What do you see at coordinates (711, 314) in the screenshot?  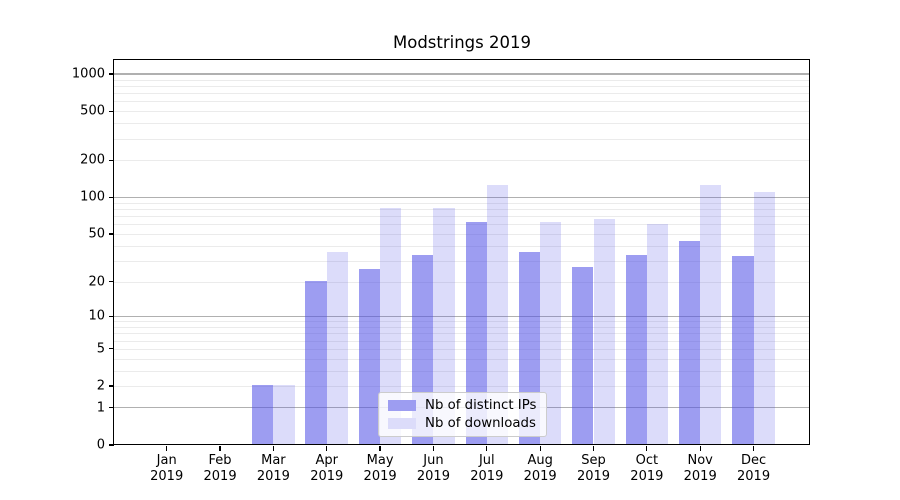 I see `bar-downloads-nov-2019` at bounding box center [711, 314].